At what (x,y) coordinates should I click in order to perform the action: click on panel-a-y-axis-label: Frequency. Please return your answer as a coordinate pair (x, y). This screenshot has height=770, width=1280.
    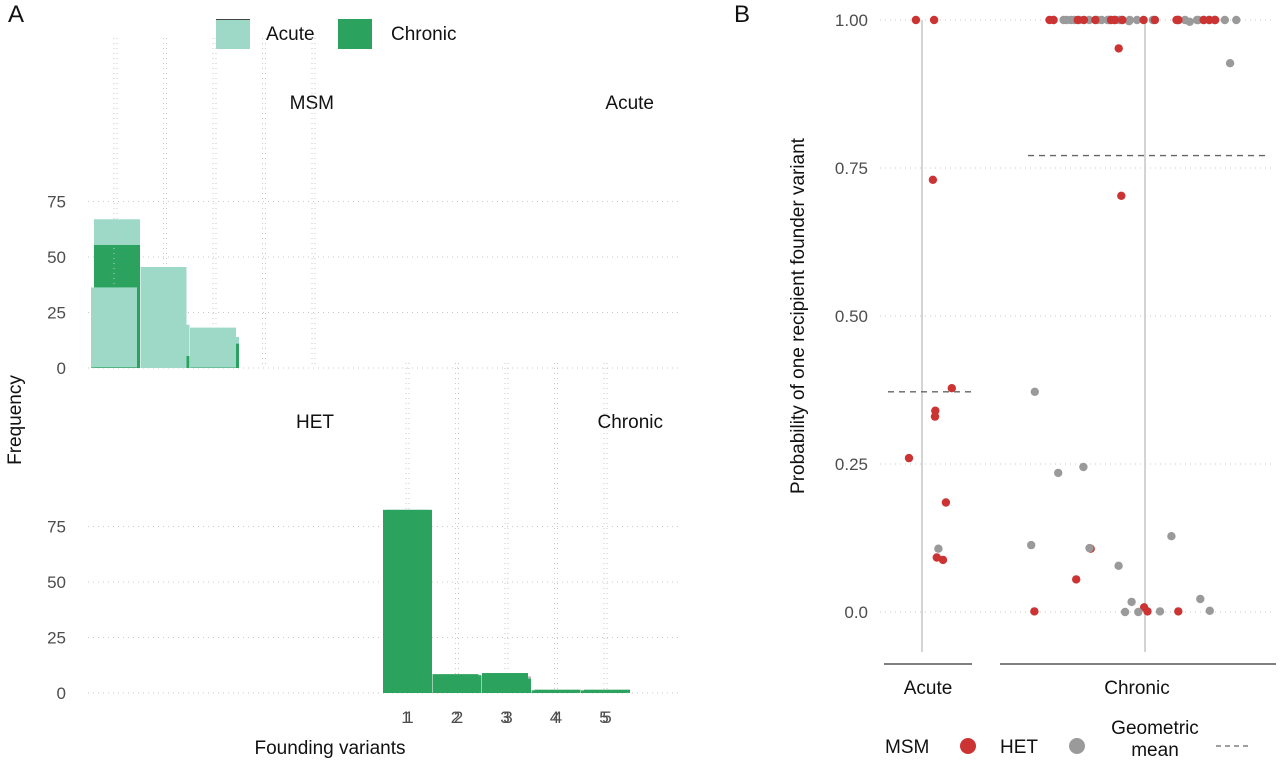
    Looking at the image, I should click on (15, 420).